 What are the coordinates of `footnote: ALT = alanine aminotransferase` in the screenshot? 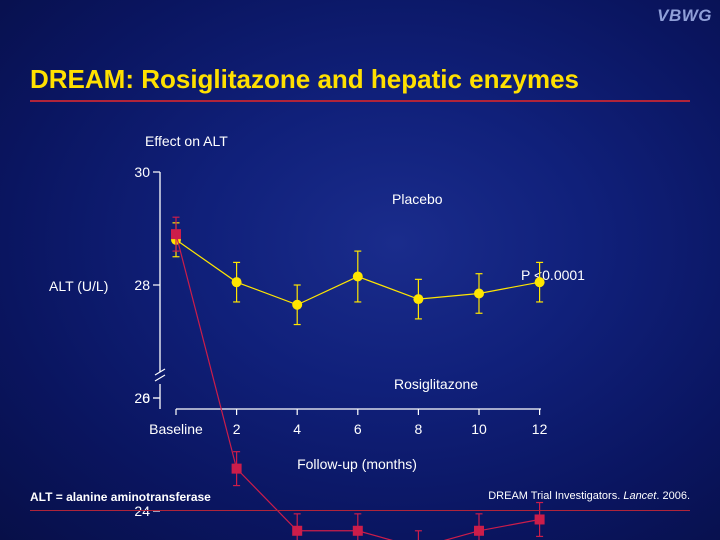 It's located at (120, 497).